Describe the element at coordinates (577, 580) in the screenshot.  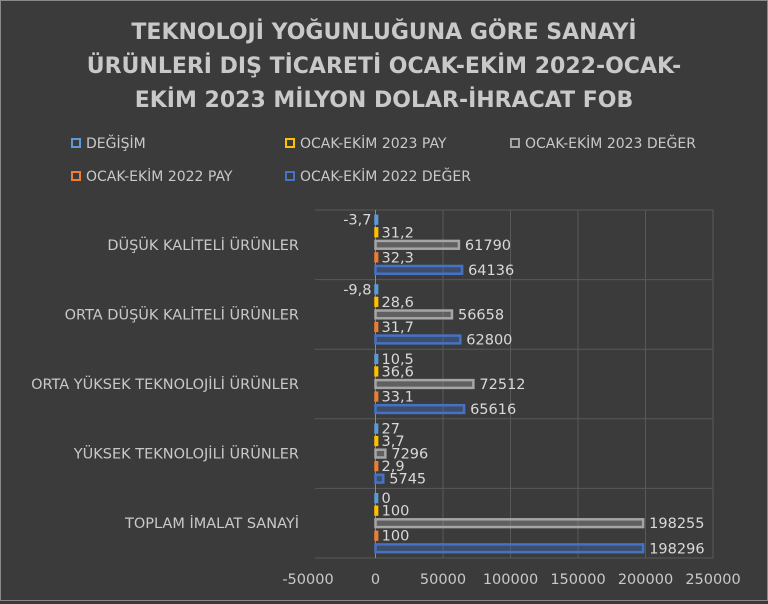
I see `x-tick-label: 150000` at that location.